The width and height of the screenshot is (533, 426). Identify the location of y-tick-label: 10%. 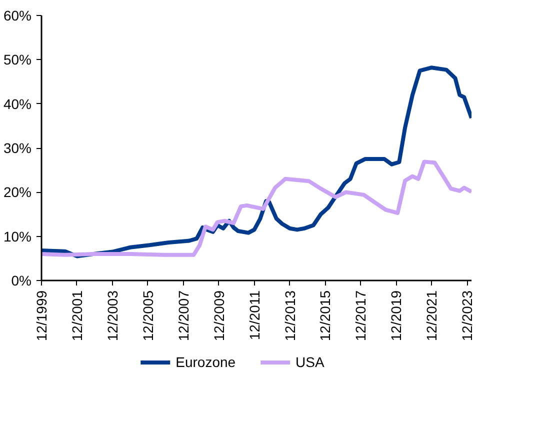
(17, 236).